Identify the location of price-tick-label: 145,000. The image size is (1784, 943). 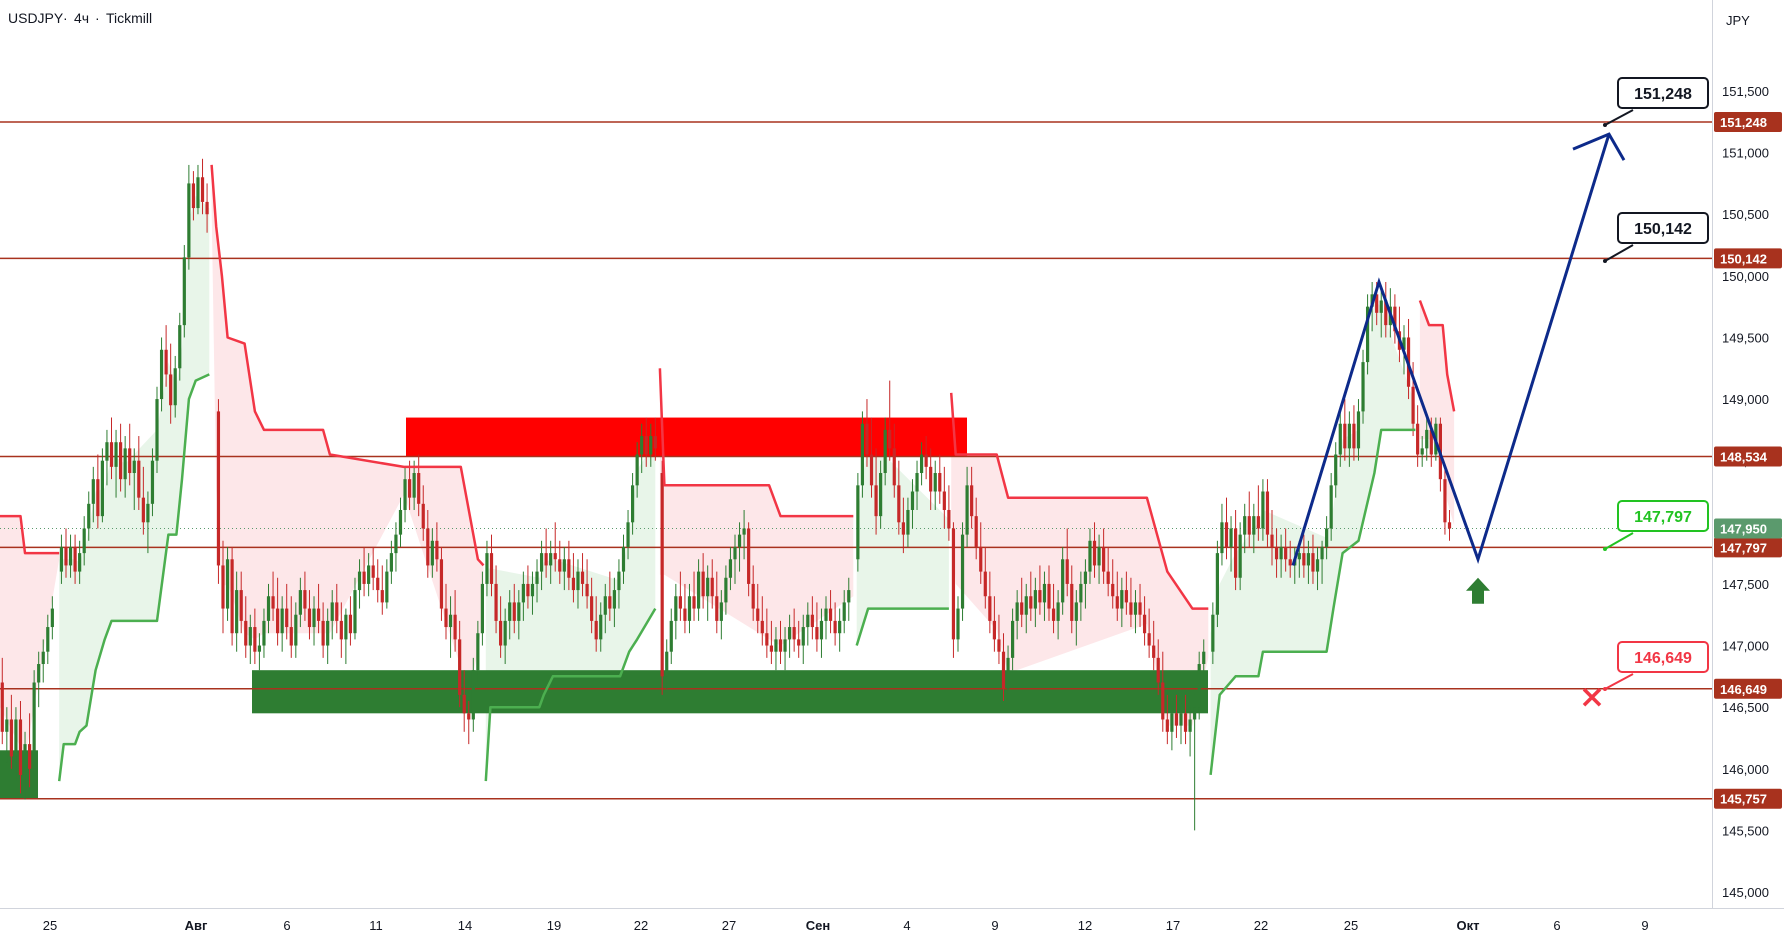
(1745, 892).